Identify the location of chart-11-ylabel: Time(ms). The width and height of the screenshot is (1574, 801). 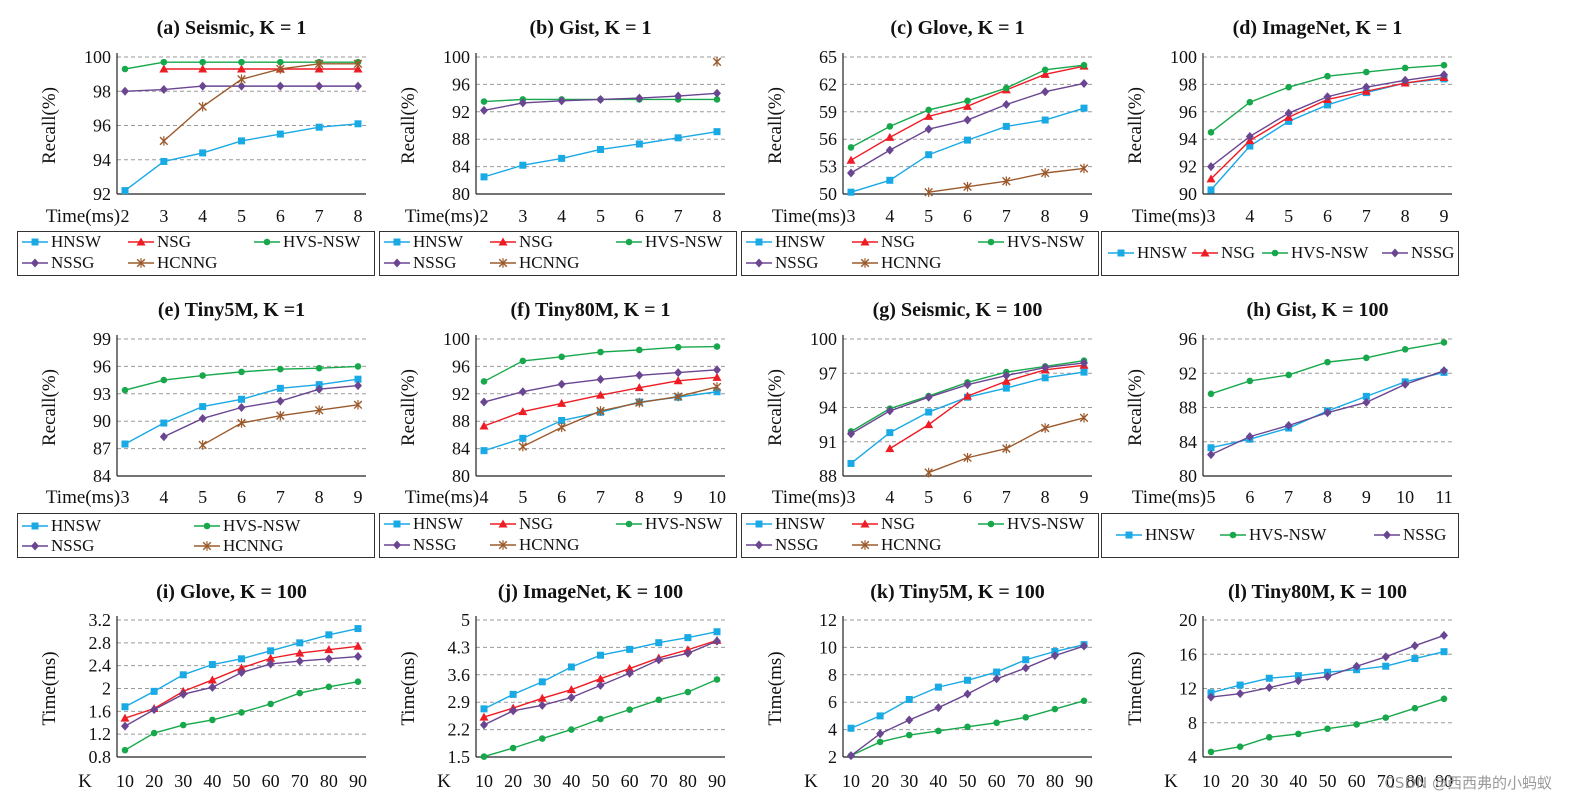
(775, 688).